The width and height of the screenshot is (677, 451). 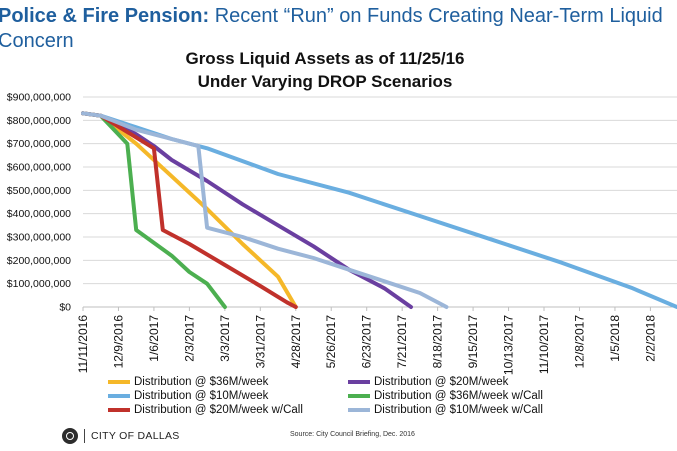 I want to click on y-tick-label: $600,000,000, so click(x=39, y=168).